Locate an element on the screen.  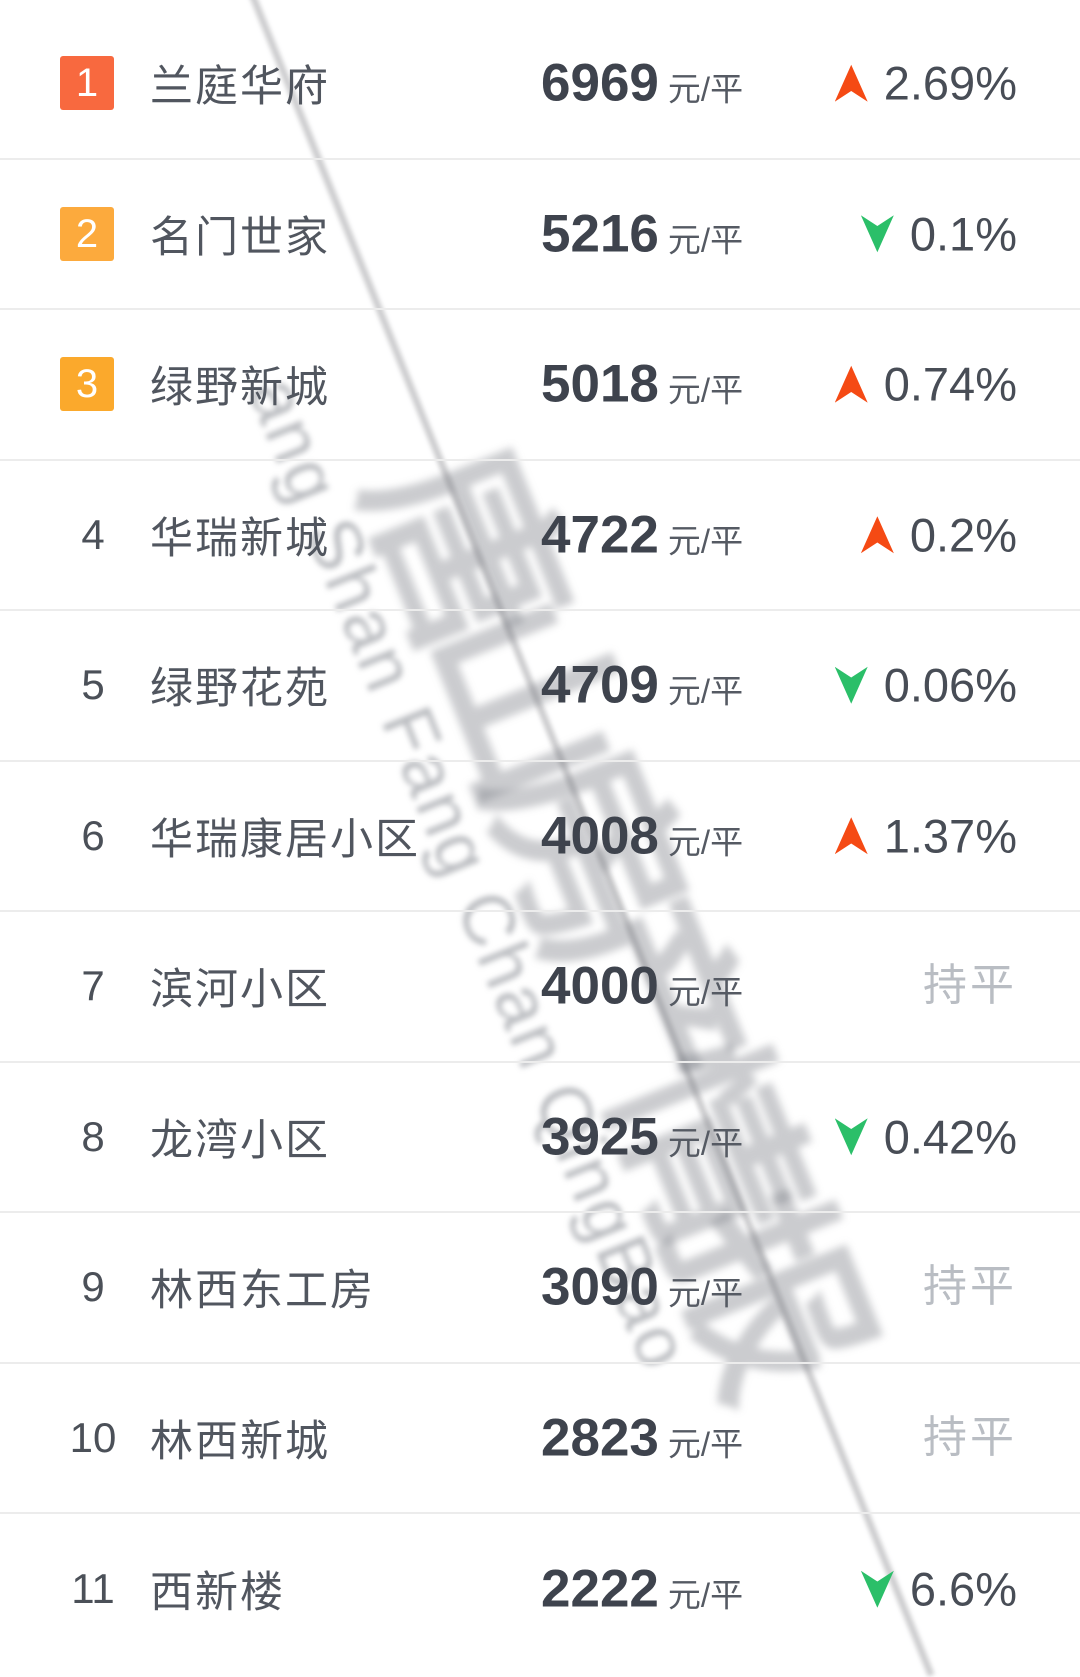
rank-number: 10 is located at coordinates (93, 1437).